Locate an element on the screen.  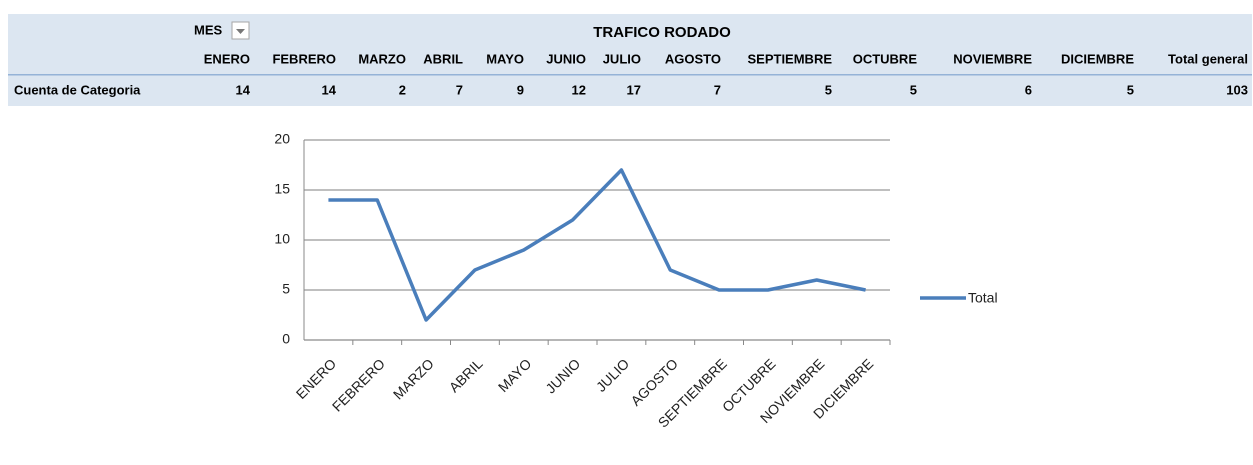
cell-value: 9 is located at coordinates (520, 89).